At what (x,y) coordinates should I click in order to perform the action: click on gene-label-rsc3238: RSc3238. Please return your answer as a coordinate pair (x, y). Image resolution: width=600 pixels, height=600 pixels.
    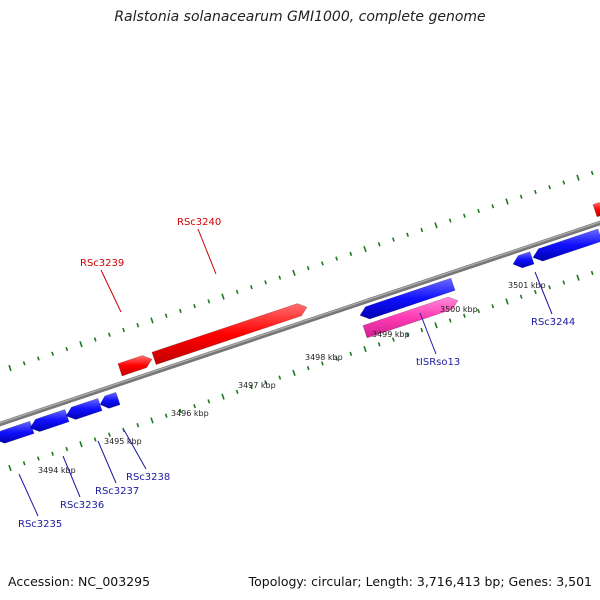
    Looking at the image, I should click on (148, 477).